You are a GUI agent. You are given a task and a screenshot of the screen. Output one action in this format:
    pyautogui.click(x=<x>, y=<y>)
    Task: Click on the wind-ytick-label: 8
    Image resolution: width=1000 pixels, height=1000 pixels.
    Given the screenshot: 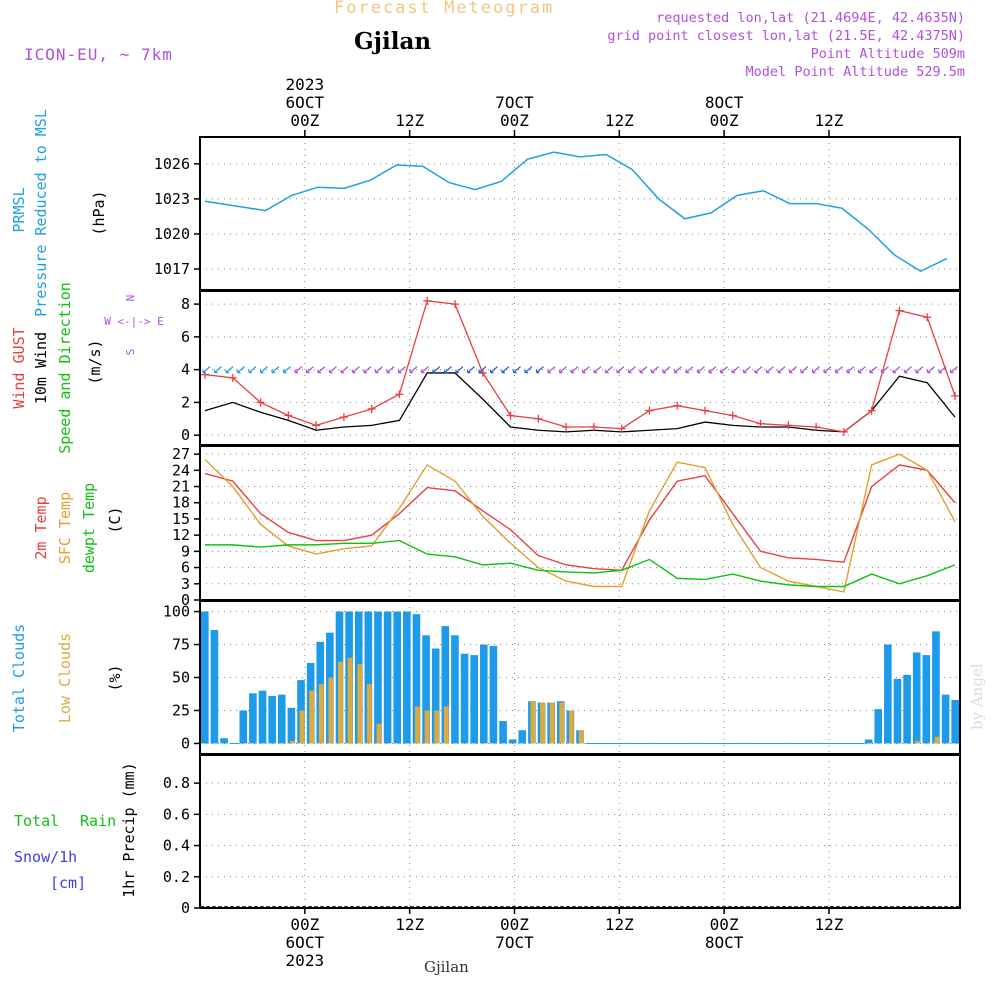 What is the action you would take?
    pyautogui.click(x=185, y=304)
    